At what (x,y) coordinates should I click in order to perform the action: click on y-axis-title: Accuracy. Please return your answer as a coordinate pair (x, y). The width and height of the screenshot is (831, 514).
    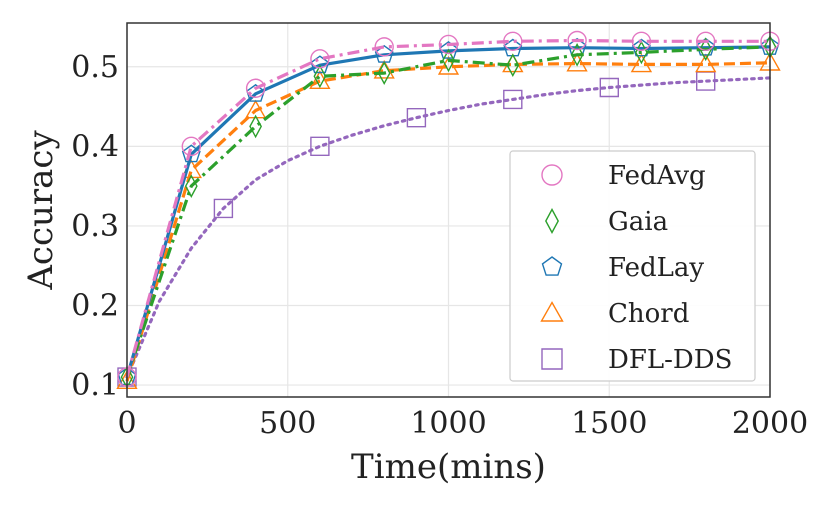
    Looking at the image, I should click on (41, 210).